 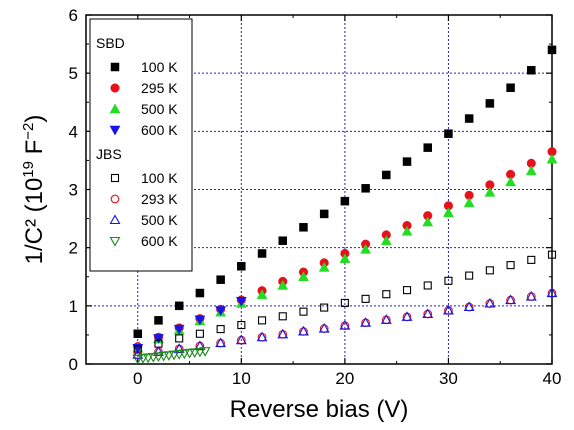 I want to click on y-tick-label: 6, so click(x=73, y=15).